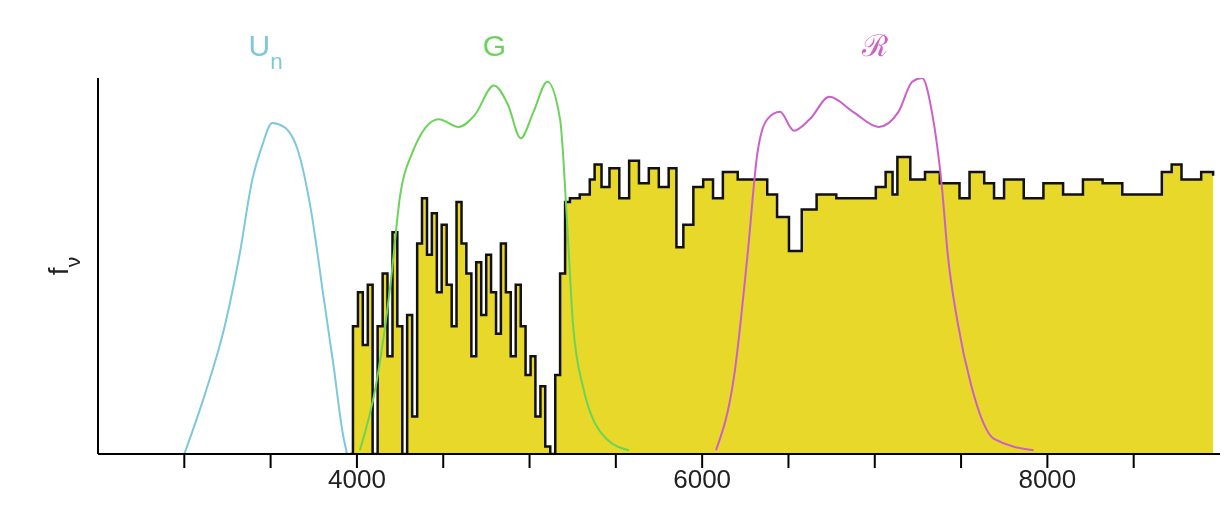 This screenshot has width=1232, height=517. I want to click on x-tick-label: 8000, so click(1047, 479).